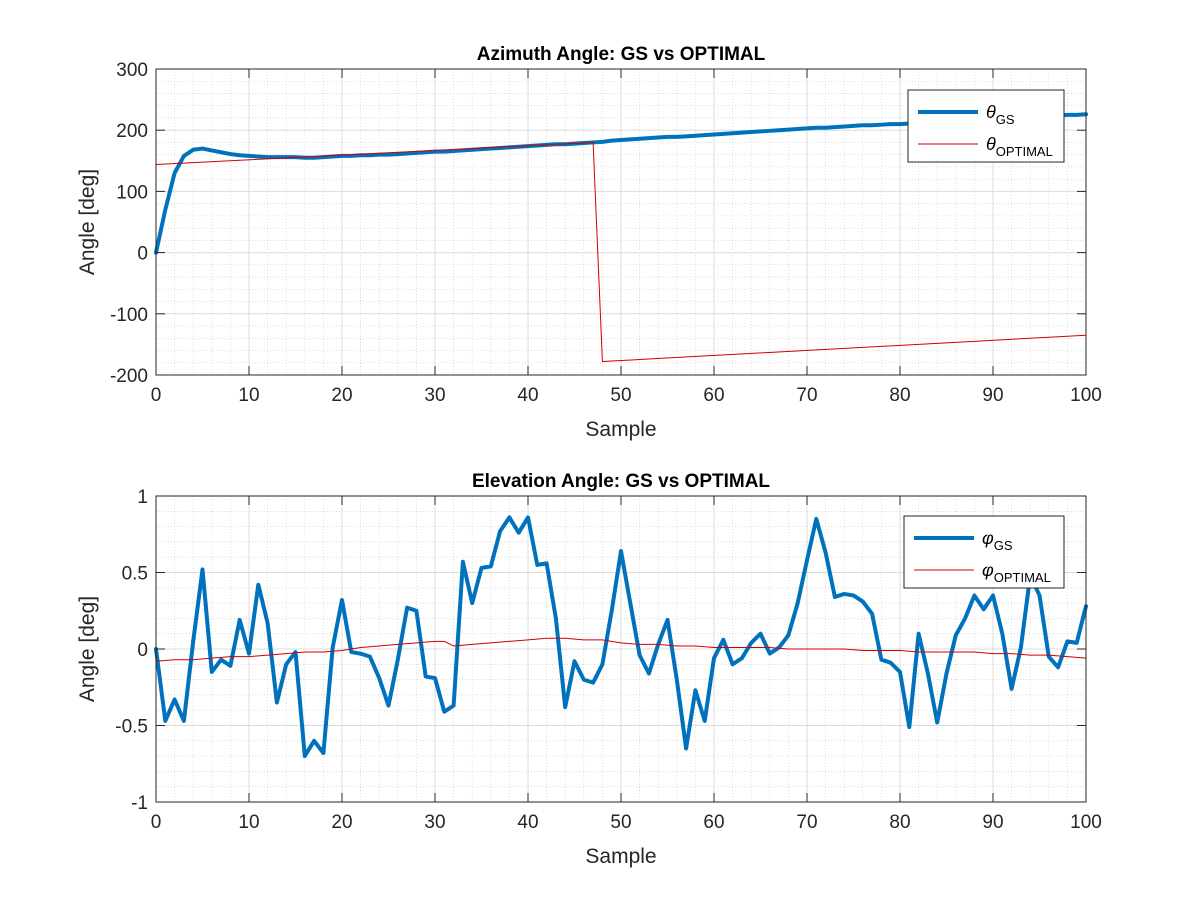  What do you see at coordinates (621, 649) in the screenshot?
I see `series-line-optimal` at bounding box center [621, 649].